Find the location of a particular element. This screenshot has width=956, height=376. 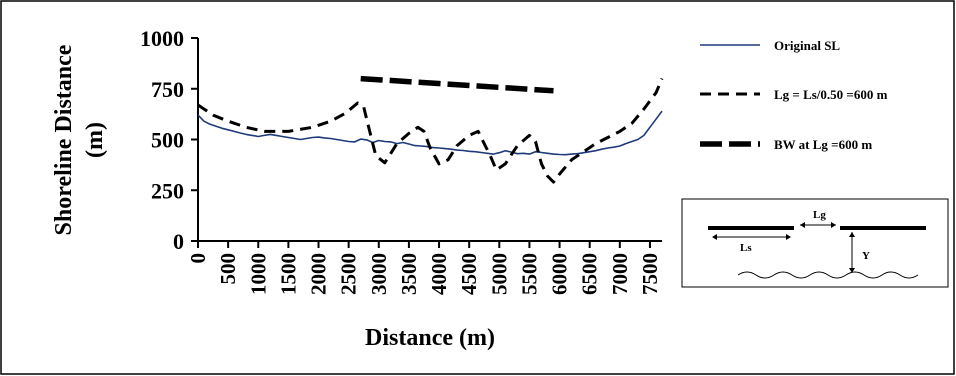

x-tick-label: 5500 is located at coordinates (529, 274).